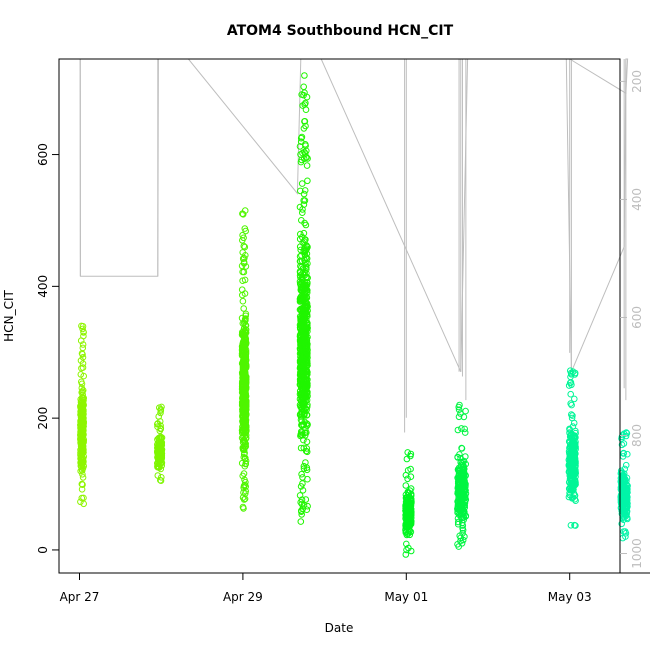  What do you see at coordinates (637, 317) in the screenshot?
I see `y2-tick-label: 600` at bounding box center [637, 317].